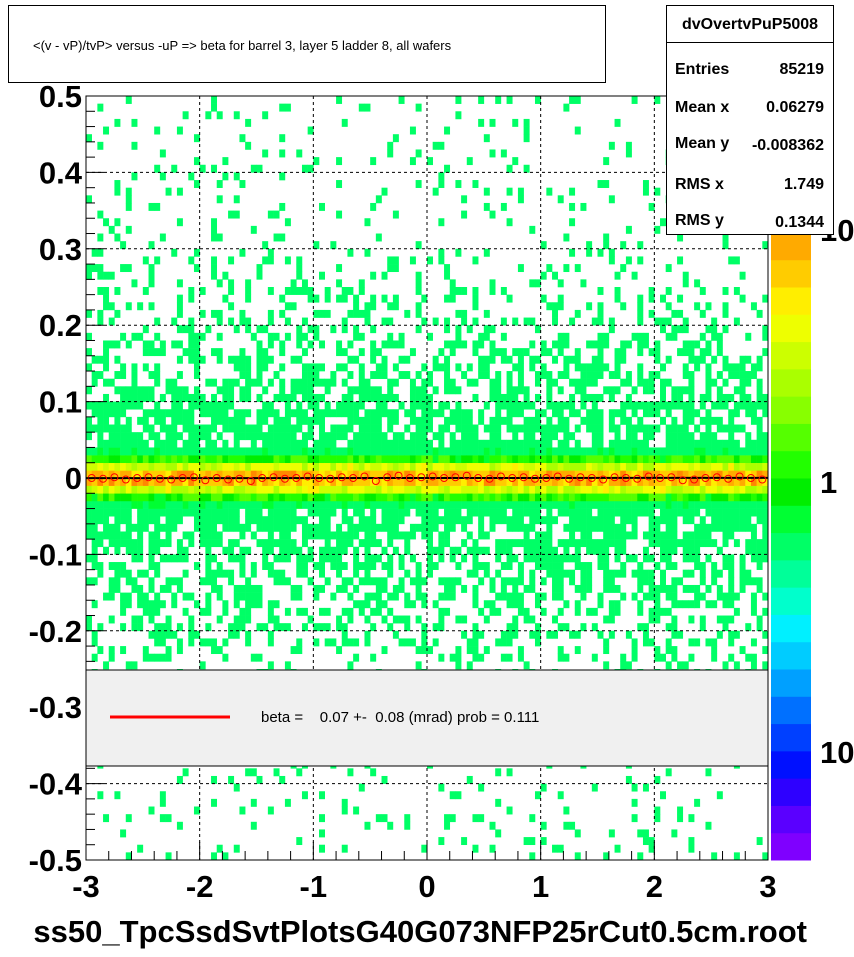  I want to click on profile-point, so click(705, 478).